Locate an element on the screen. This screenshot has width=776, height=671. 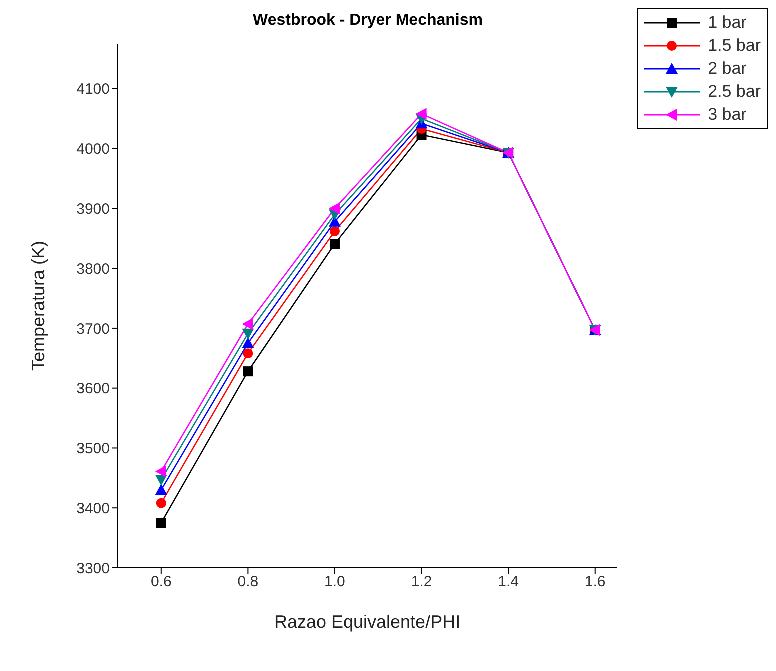
y-tick-label: 4000 is located at coordinates (93, 149).